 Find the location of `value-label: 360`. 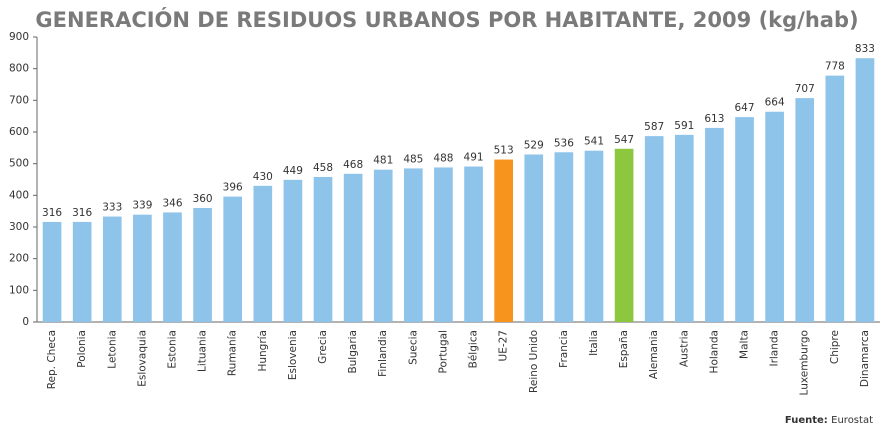

value-label: 360 is located at coordinates (203, 199).